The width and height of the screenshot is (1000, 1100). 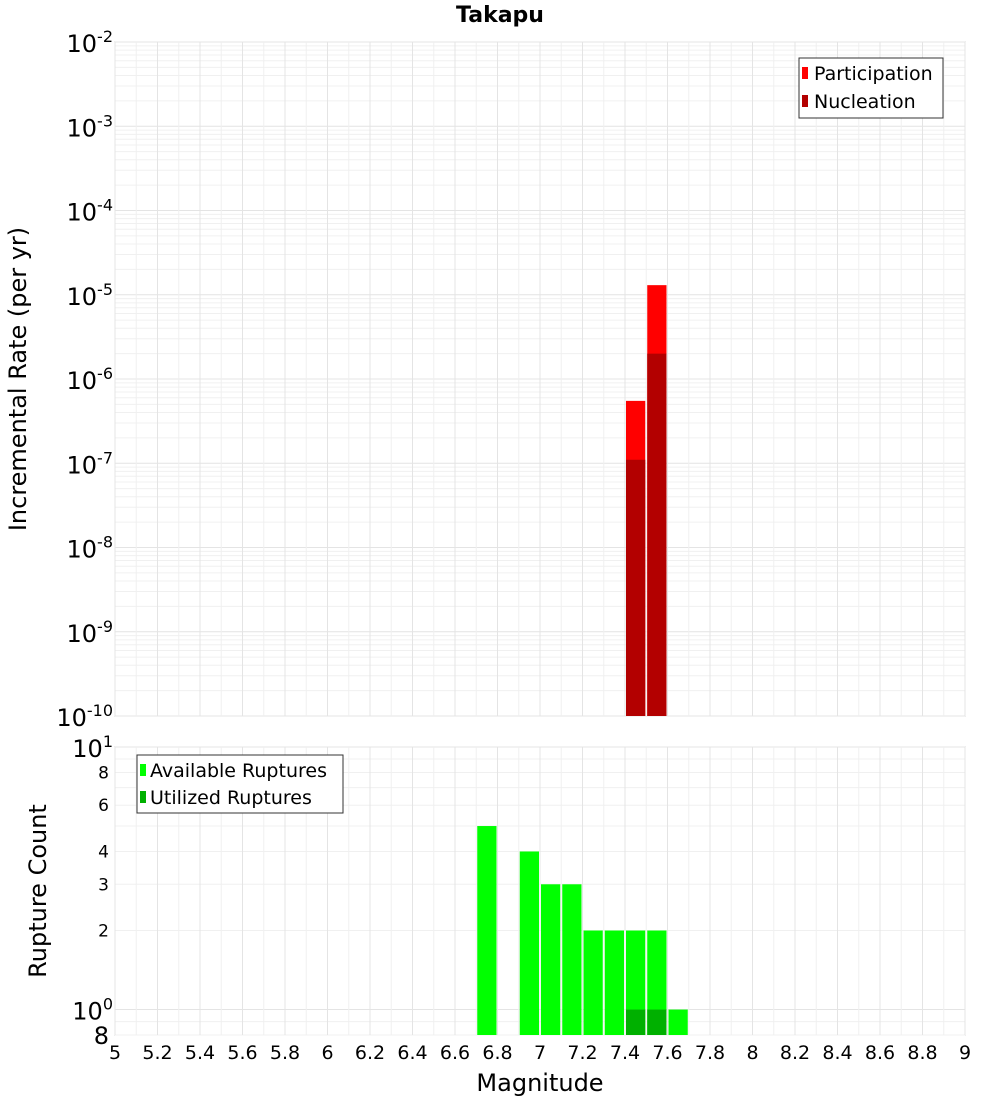 I want to click on x-tick-label: 5.4, so click(x=200, y=1053).